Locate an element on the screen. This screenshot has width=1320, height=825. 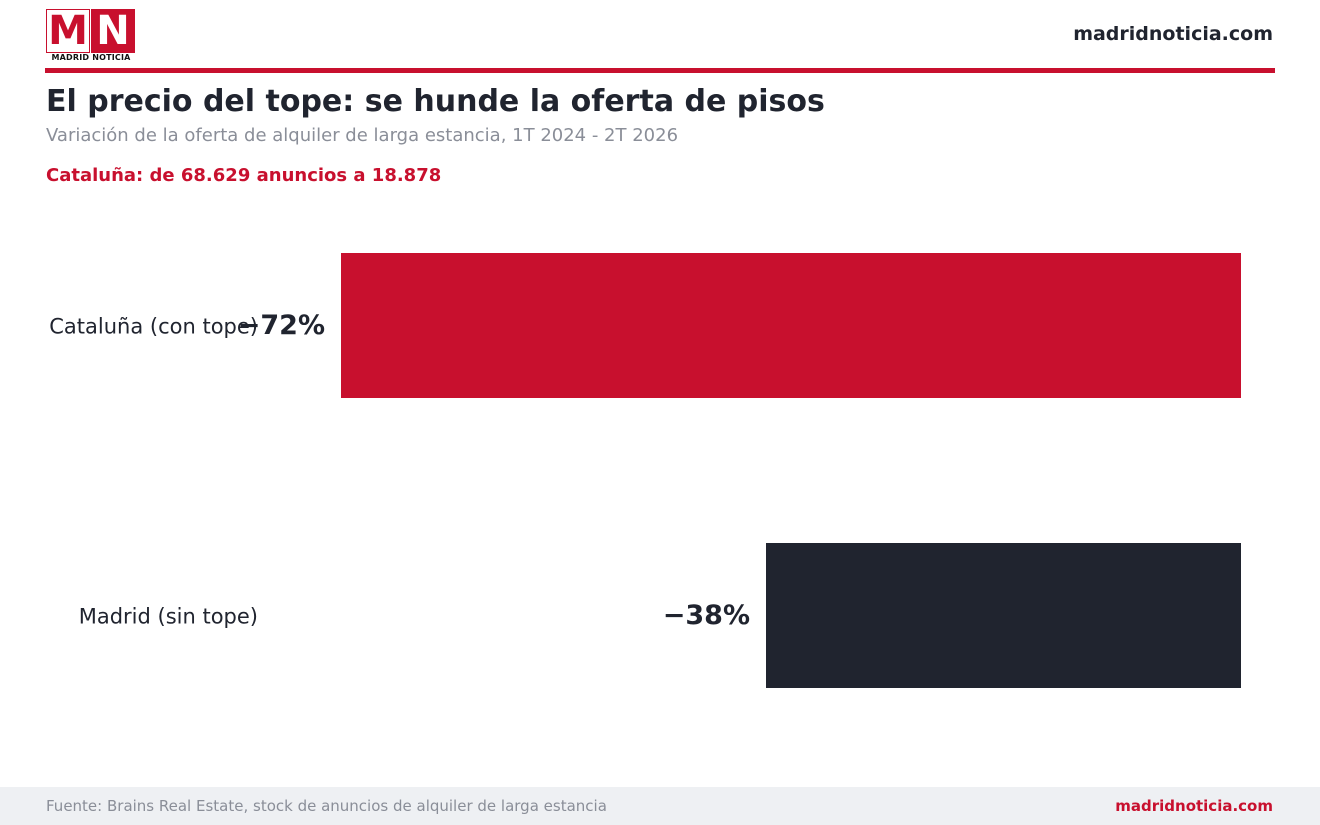
logo-letter-m: M is located at coordinates (68, 31).